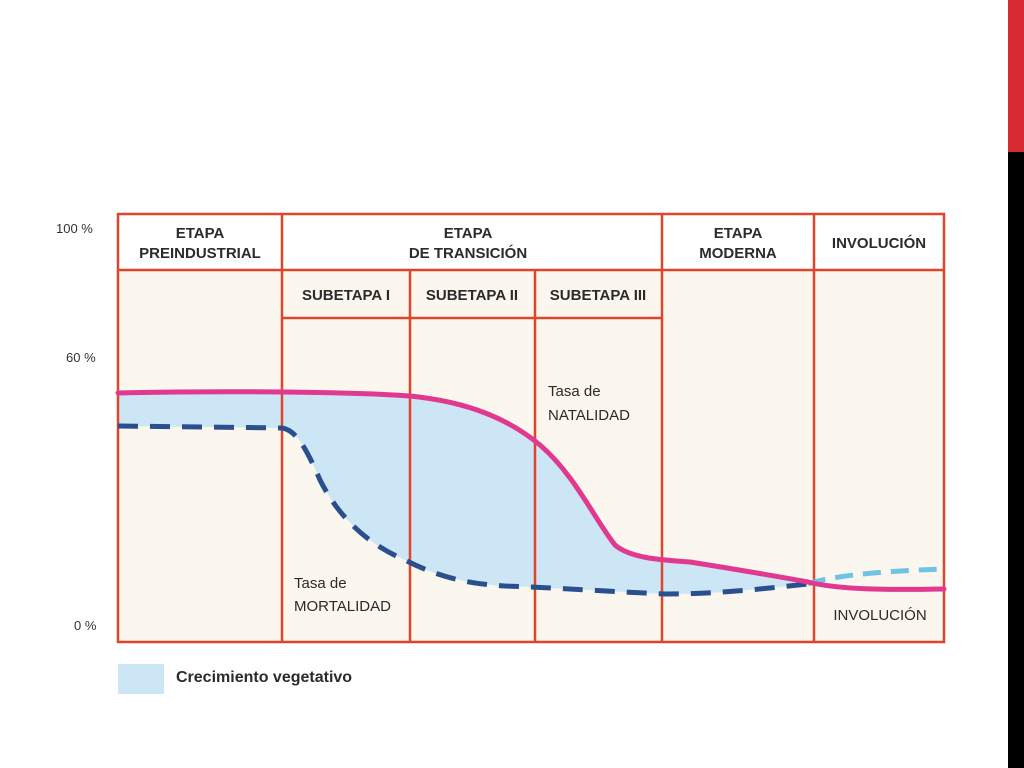 The height and width of the screenshot is (768, 1024). Describe the element at coordinates (346, 295) in the screenshot. I see `substage-1: SUBETAPA I` at that location.